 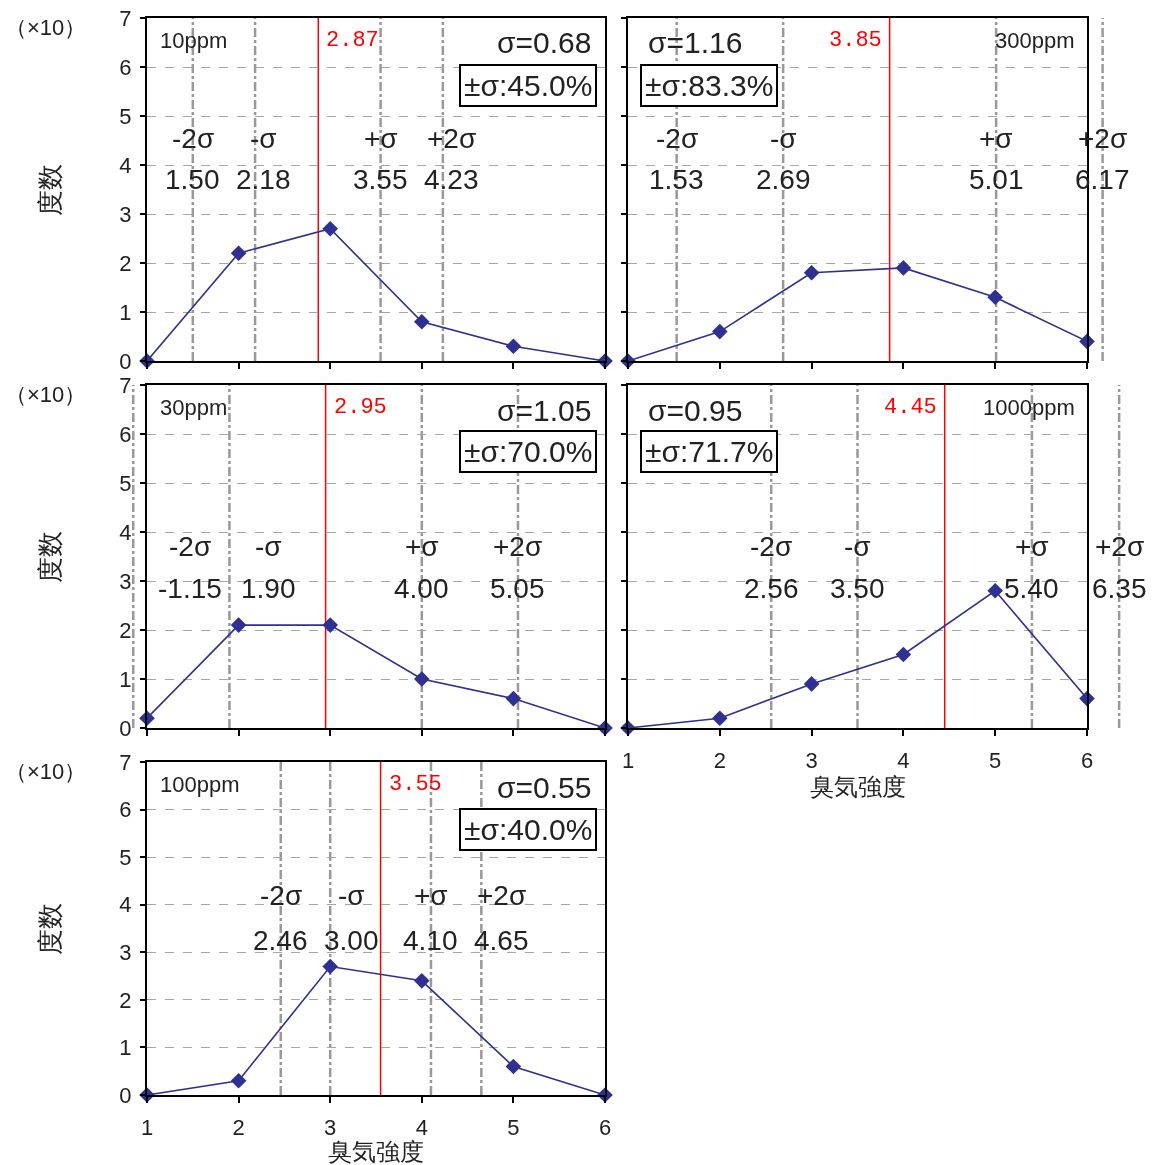 I want to click on ref-line-label: 2.87, so click(x=352, y=40).